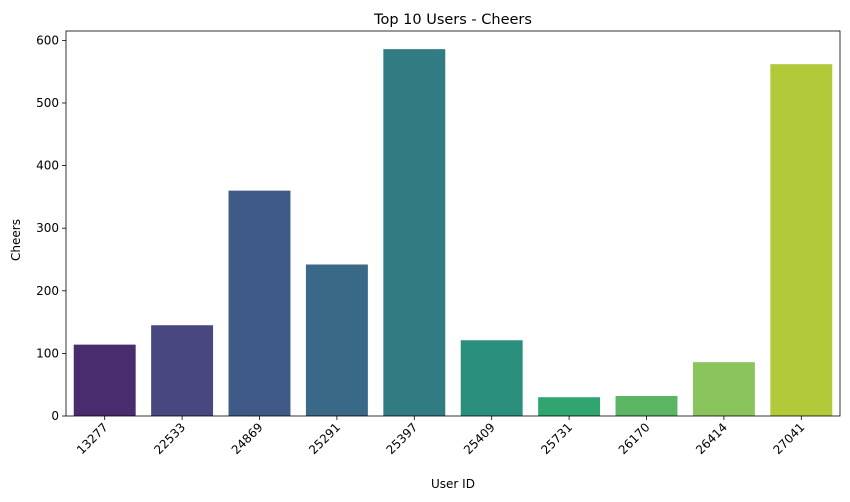  Describe the element at coordinates (55, 416) in the screenshot. I see `y-tick-label: 0` at that location.